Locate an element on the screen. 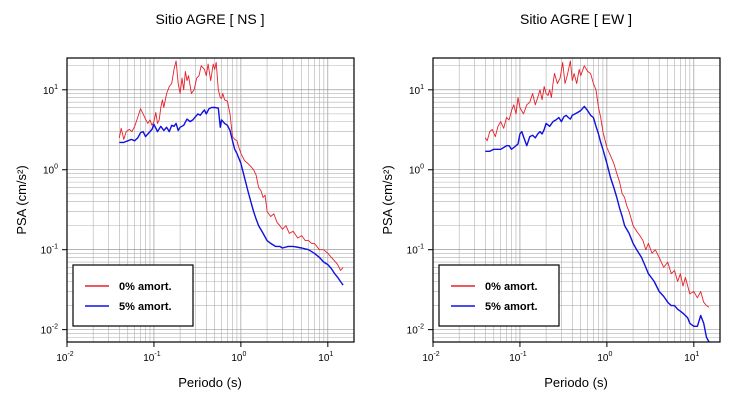 The image size is (730, 400). chart-title: Sitio AGRE [ EW ] is located at coordinates (576, 19).